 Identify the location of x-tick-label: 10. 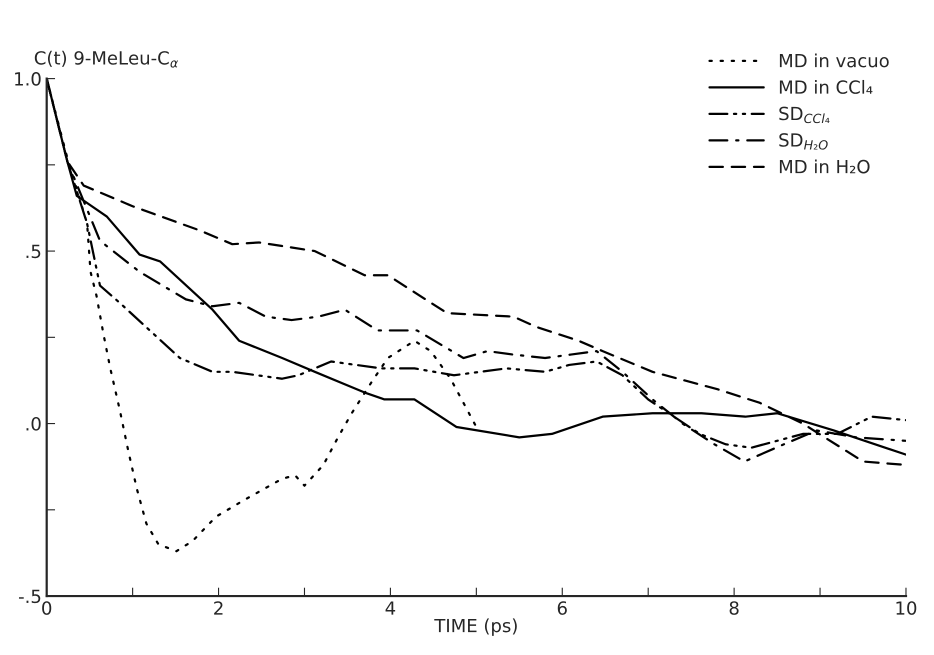
(906, 608).